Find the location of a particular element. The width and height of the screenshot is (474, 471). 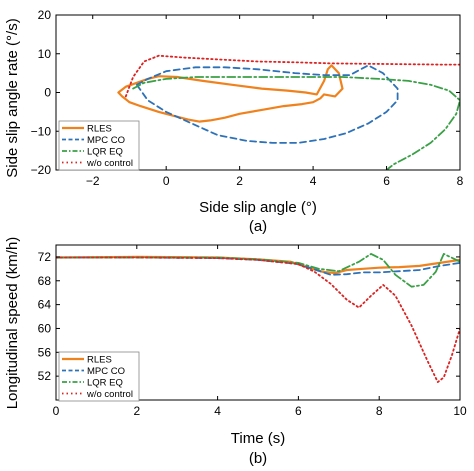

chart-b-ytick-label-0: 72 is located at coordinates (45, 257).